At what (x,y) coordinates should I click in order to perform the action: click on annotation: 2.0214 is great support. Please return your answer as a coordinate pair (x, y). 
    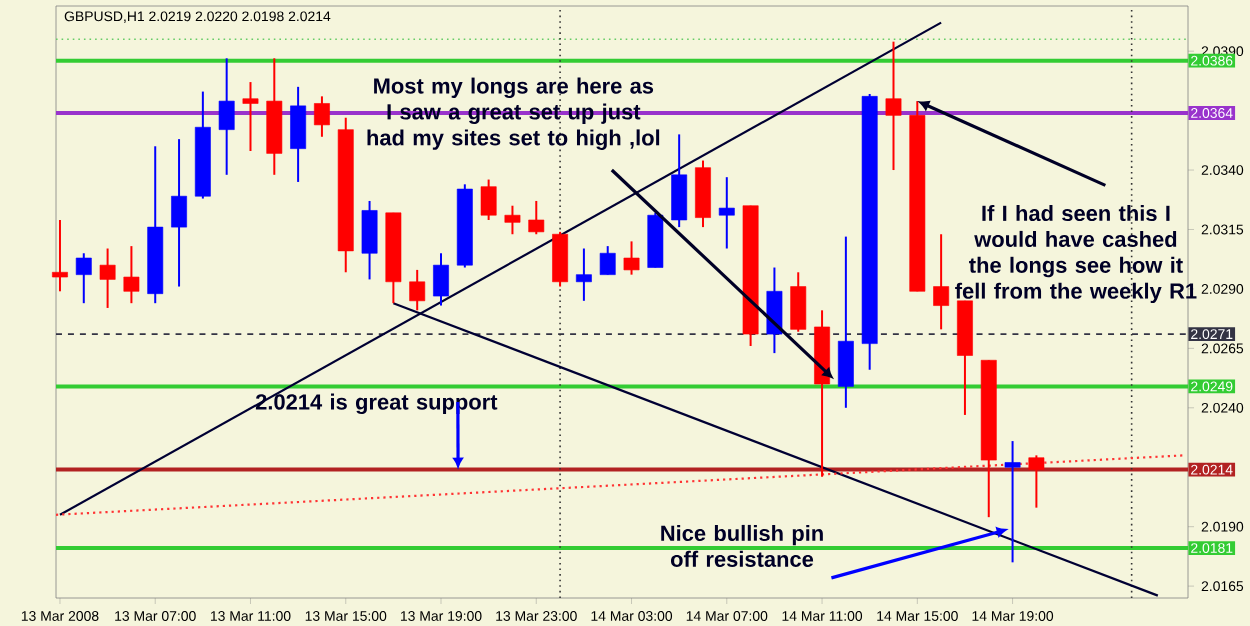
    Looking at the image, I should click on (376, 404).